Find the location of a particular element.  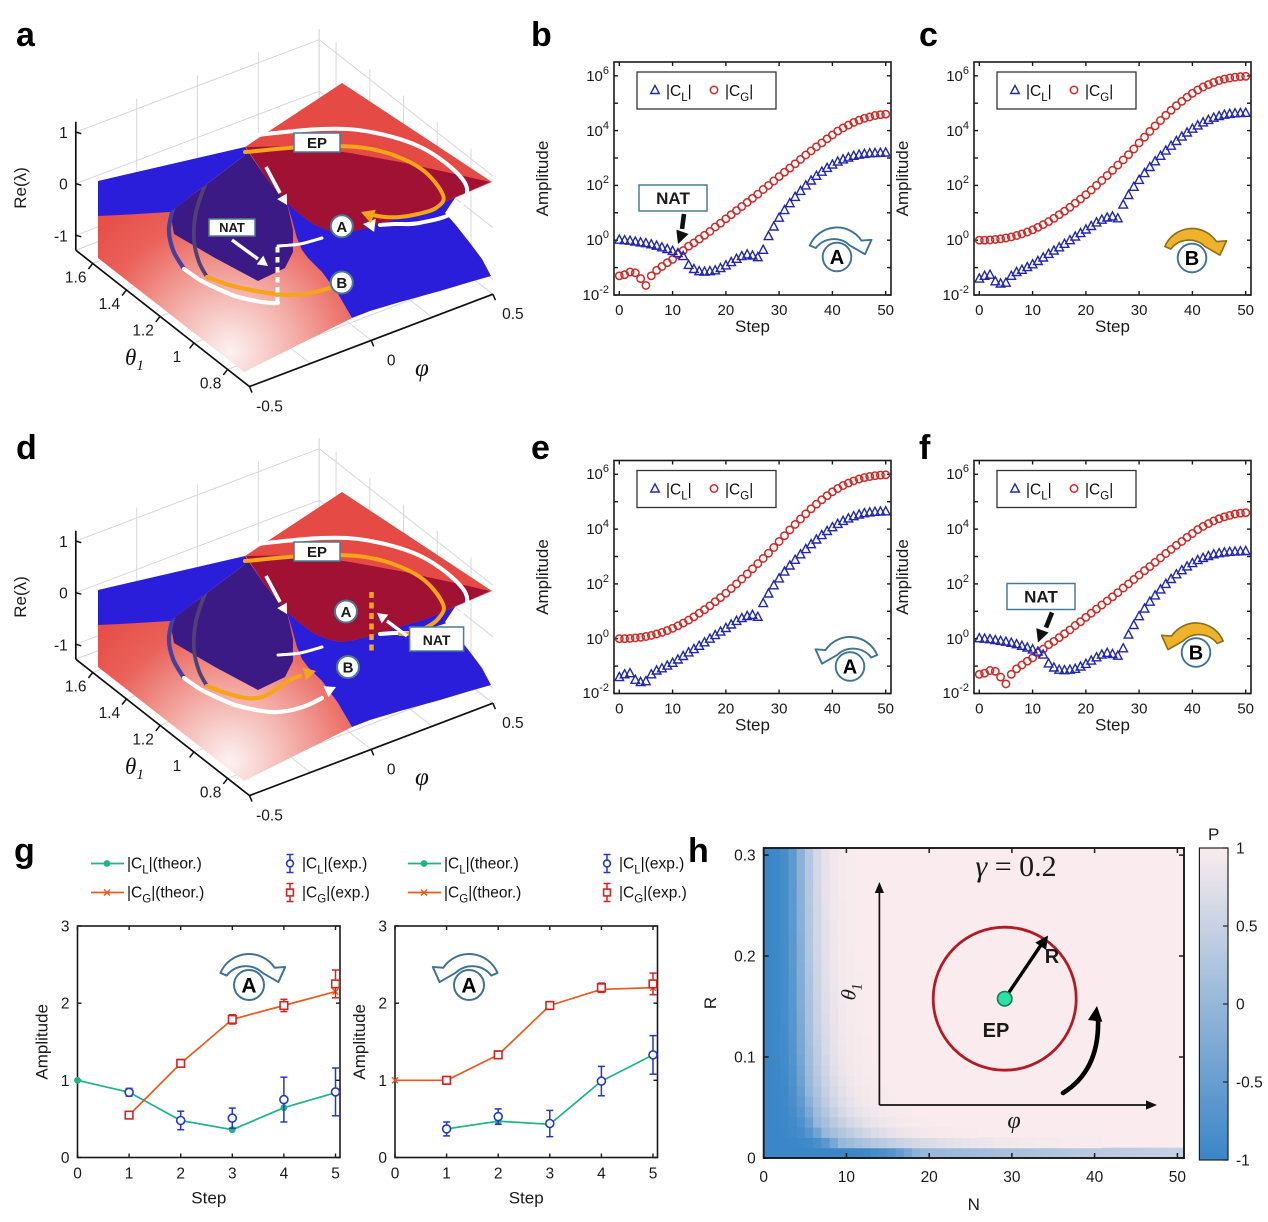

svg-text: h is located at coordinates (698, 851).